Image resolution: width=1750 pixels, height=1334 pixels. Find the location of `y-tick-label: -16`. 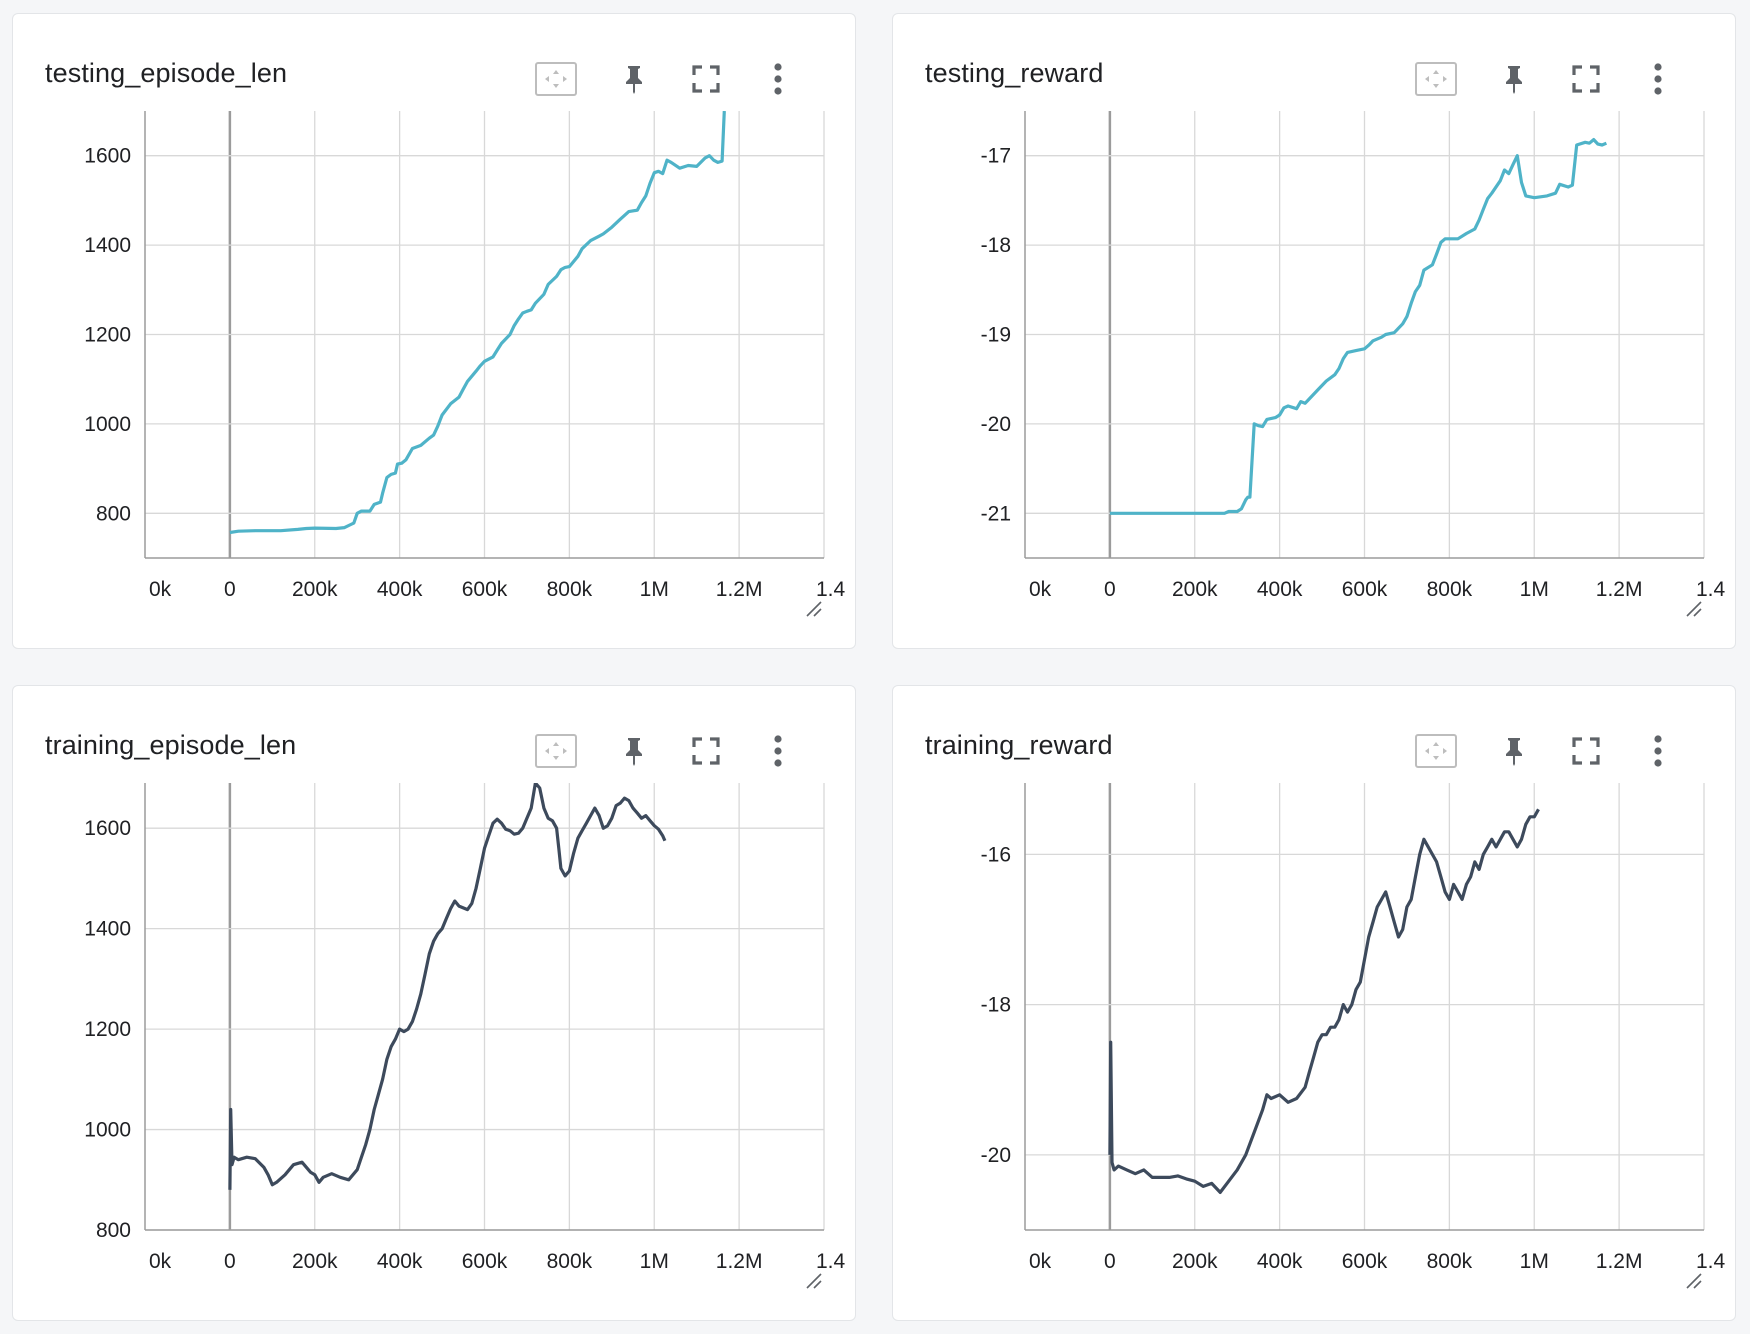

y-tick-label: -16 is located at coordinates (996, 854).